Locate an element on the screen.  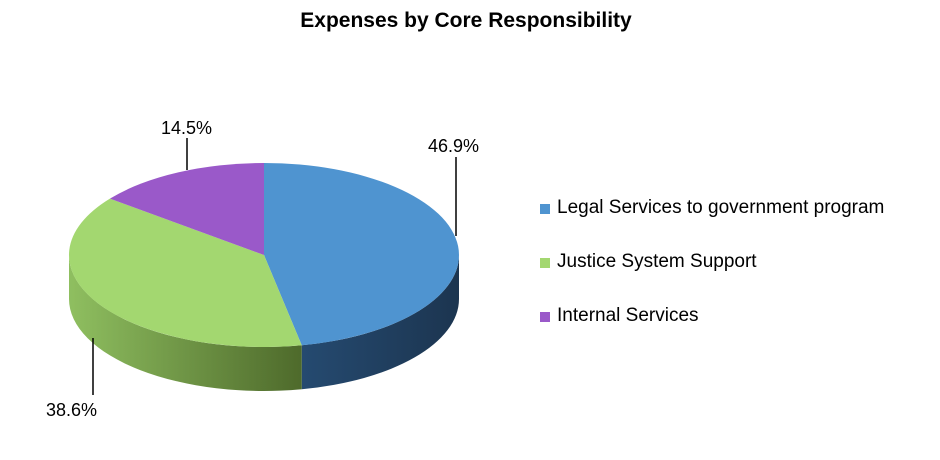
chart-title: Expenses by Core Responsibility is located at coordinates (466, 20).